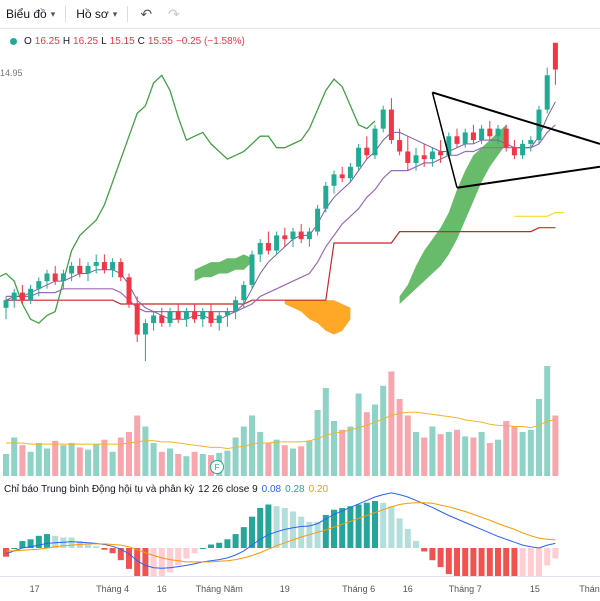  What do you see at coordinates (534, 589) in the screenshot?
I see `x-tick-label: 15` at bounding box center [534, 589].